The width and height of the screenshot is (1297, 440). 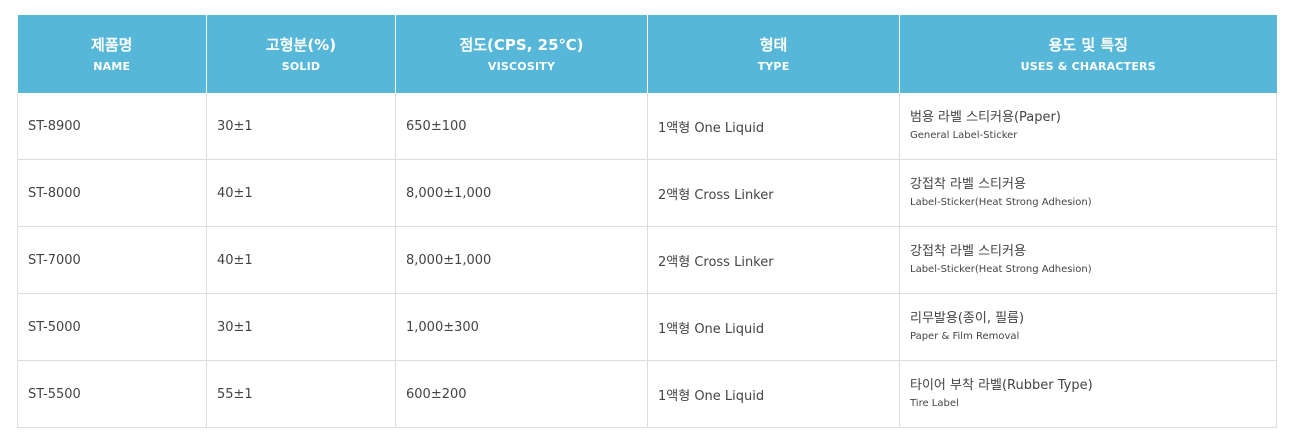 I want to click on cell-name: ST-8000, so click(x=112, y=193).